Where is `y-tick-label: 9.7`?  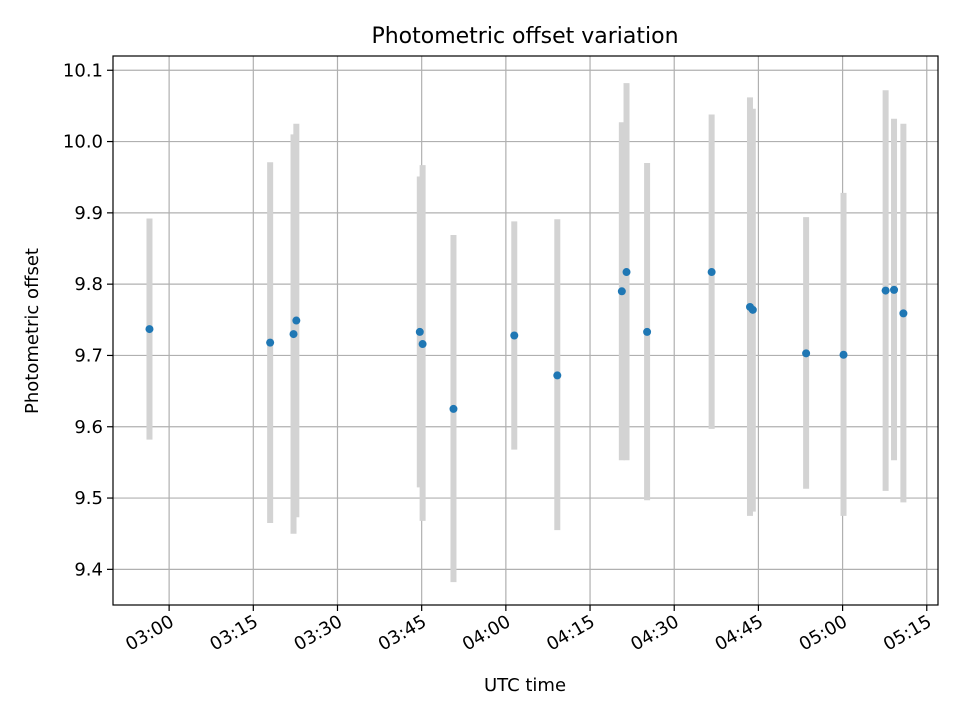 y-tick-label: 9.7 is located at coordinates (88, 355).